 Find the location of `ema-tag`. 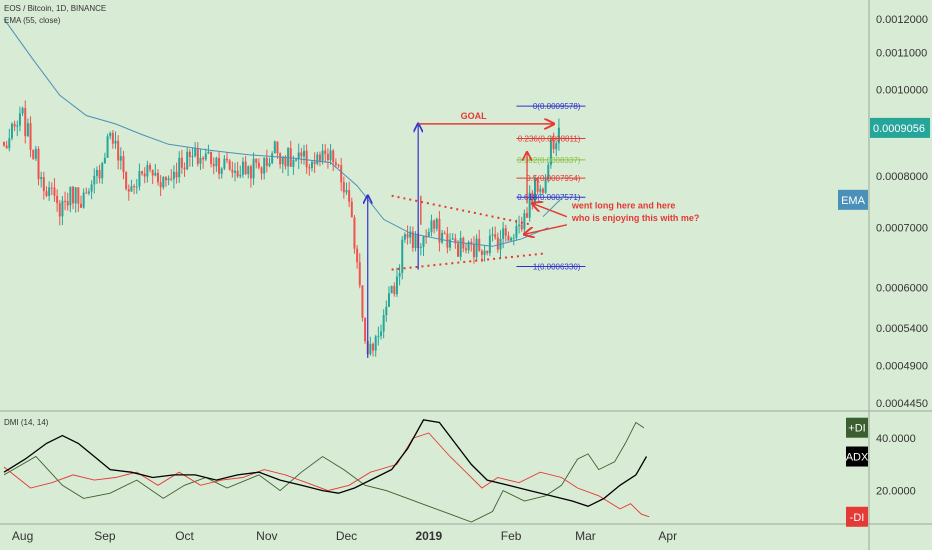

ema-tag is located at coordinates (853, 199).